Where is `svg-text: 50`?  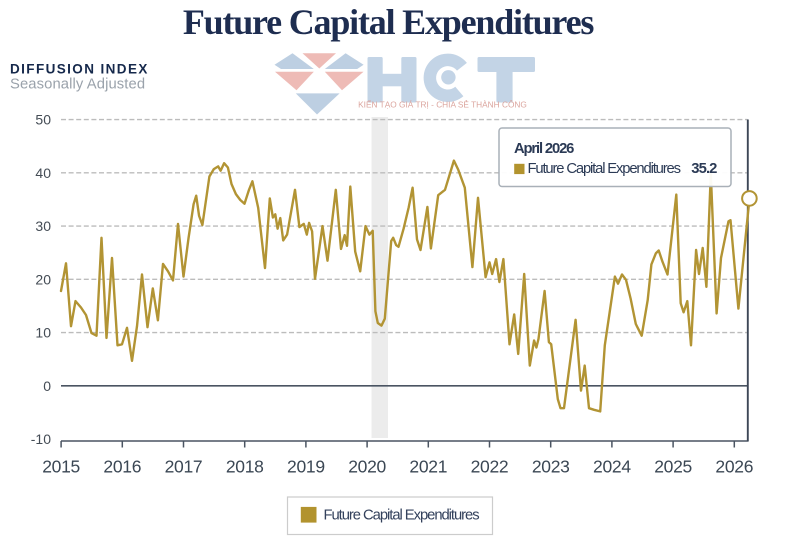
svg-text: 50 is located at coordinates (43, 120).